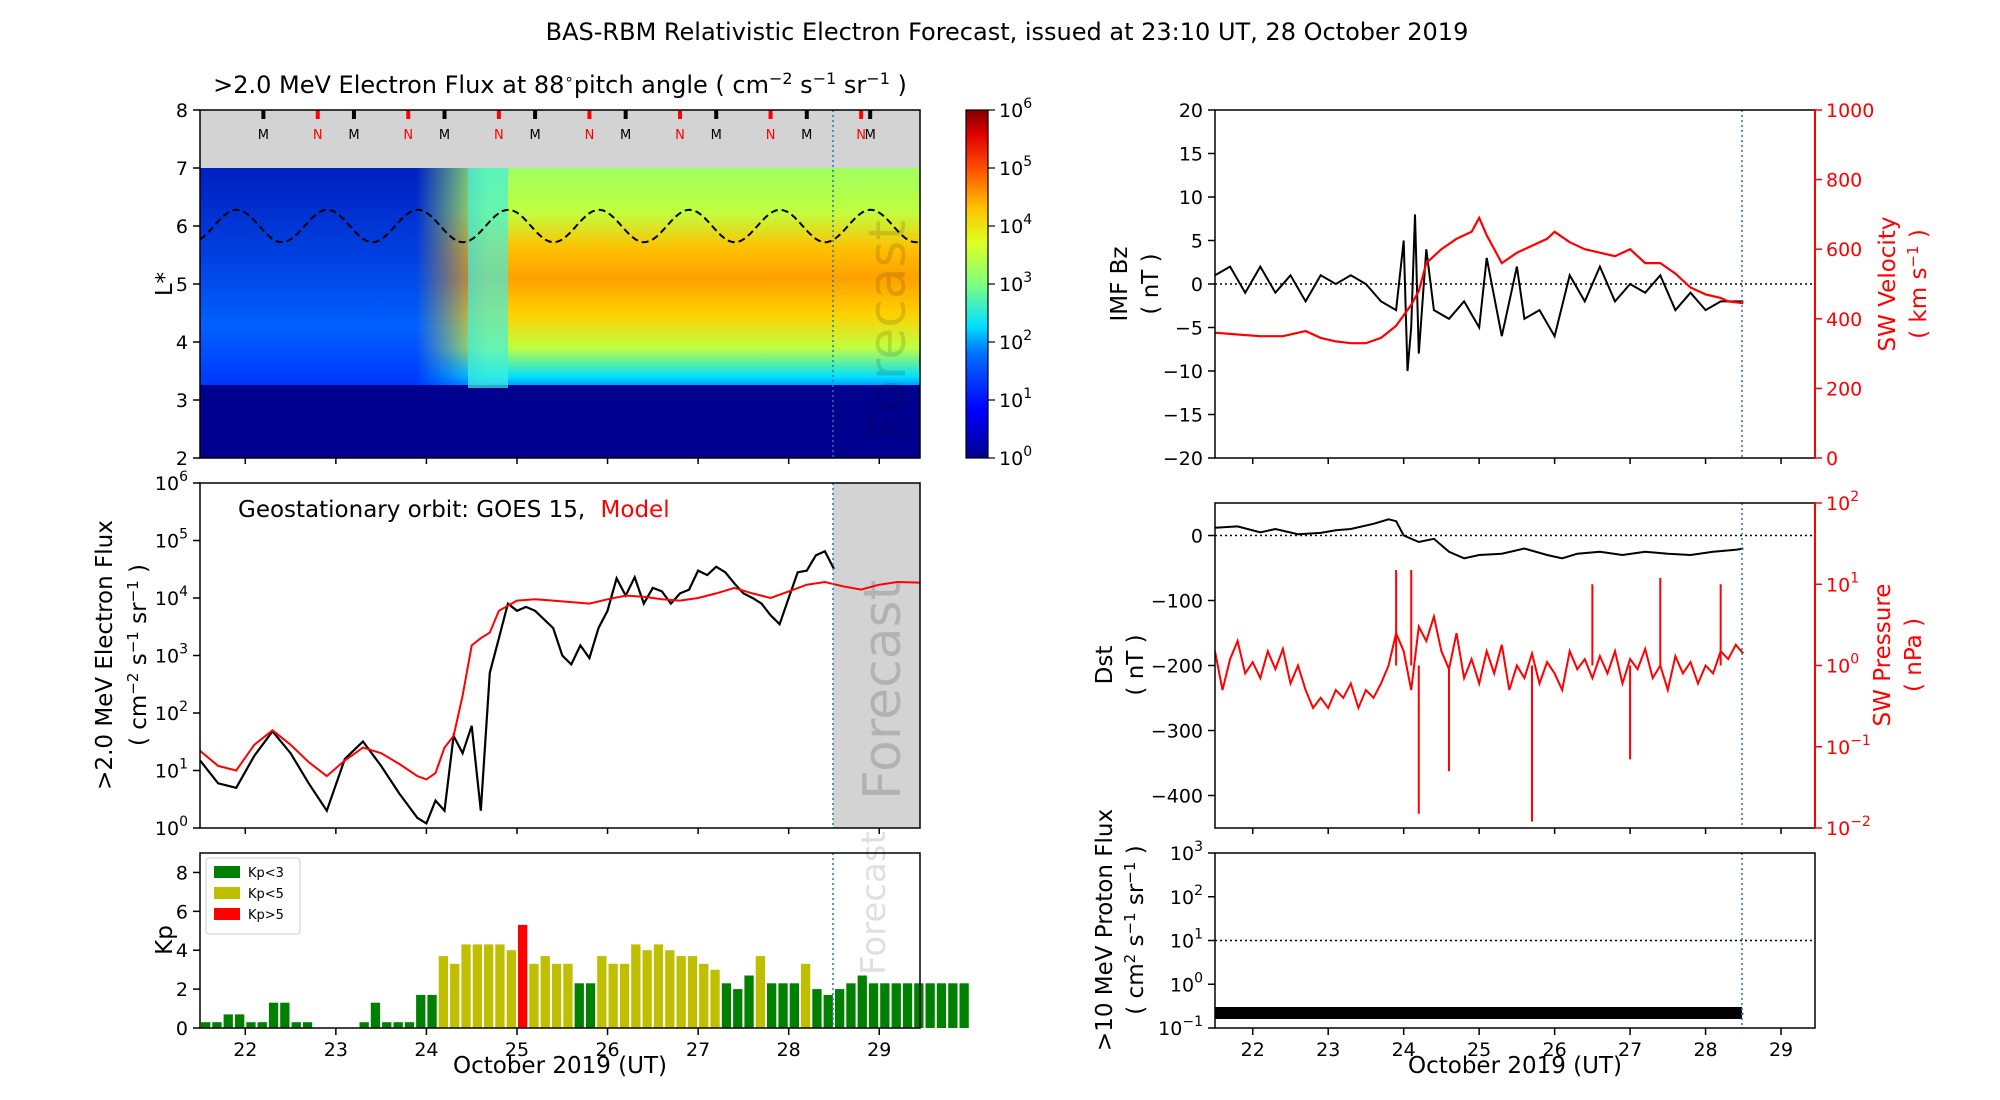 The width and height of the screenshot is (2000, 1100). What do you see at coordinates (568, 79) in the screenshot?
I see `degree-symbol-icon: ∘` at bounding box center [568, 79].